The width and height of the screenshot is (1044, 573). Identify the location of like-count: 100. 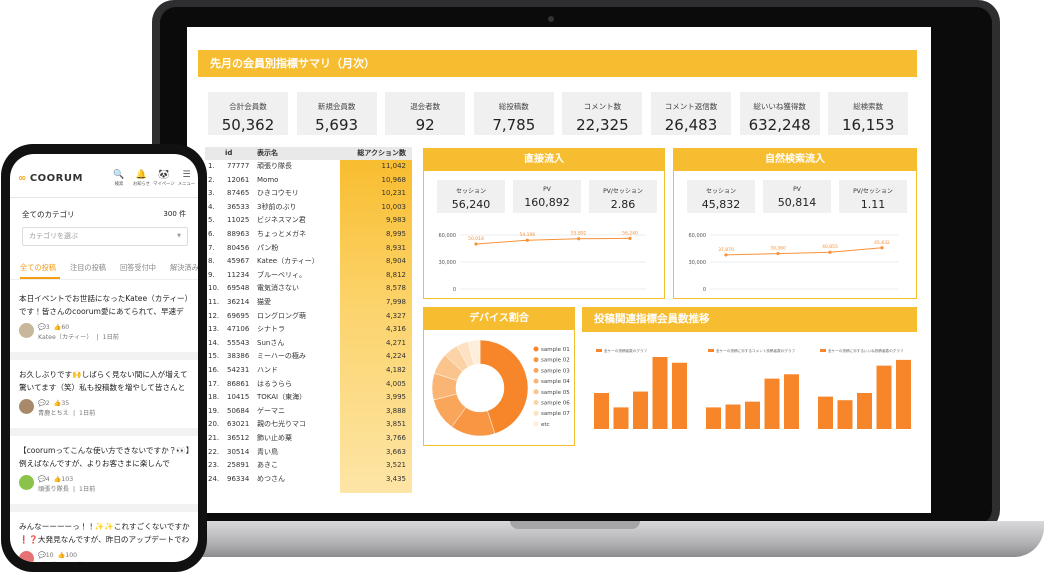
(71, 555).